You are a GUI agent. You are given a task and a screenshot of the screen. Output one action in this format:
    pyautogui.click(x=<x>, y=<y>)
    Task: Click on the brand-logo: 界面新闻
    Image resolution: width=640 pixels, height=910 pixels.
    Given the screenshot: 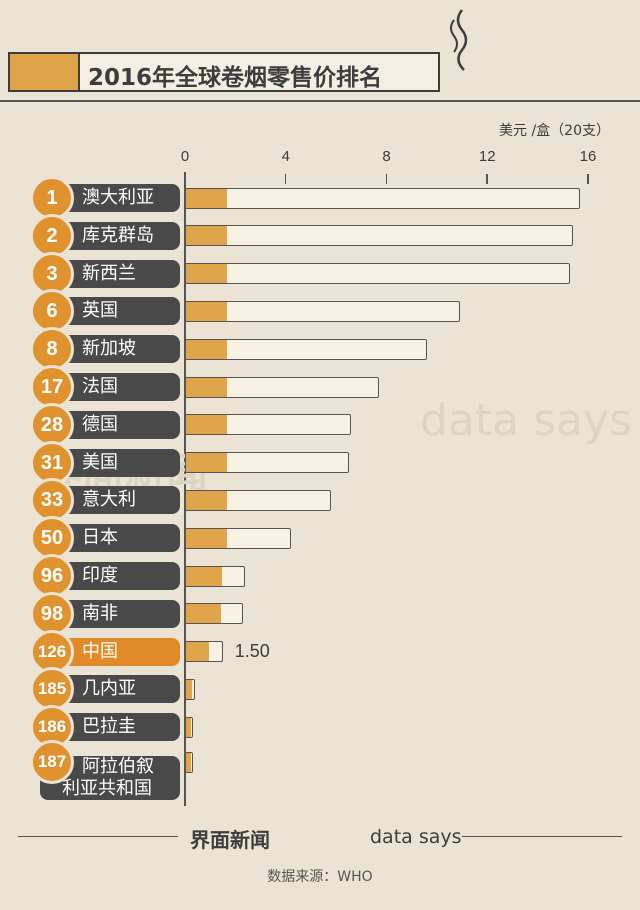 What is the action you would take?
    pyautogui.click(x=230, y=840)
    